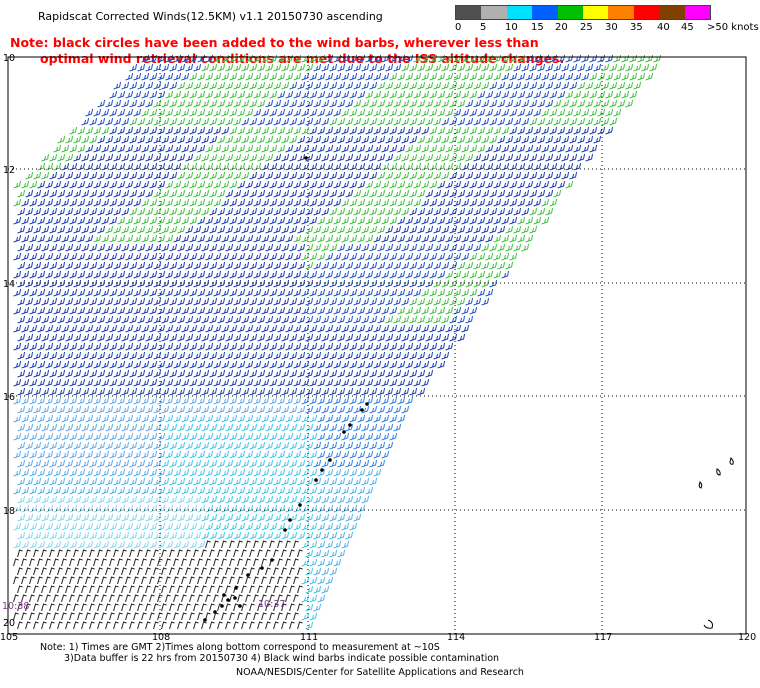  Describe the element at coordinates (611, 27) in the screenshot. I see `legend-label: 30` at that location.